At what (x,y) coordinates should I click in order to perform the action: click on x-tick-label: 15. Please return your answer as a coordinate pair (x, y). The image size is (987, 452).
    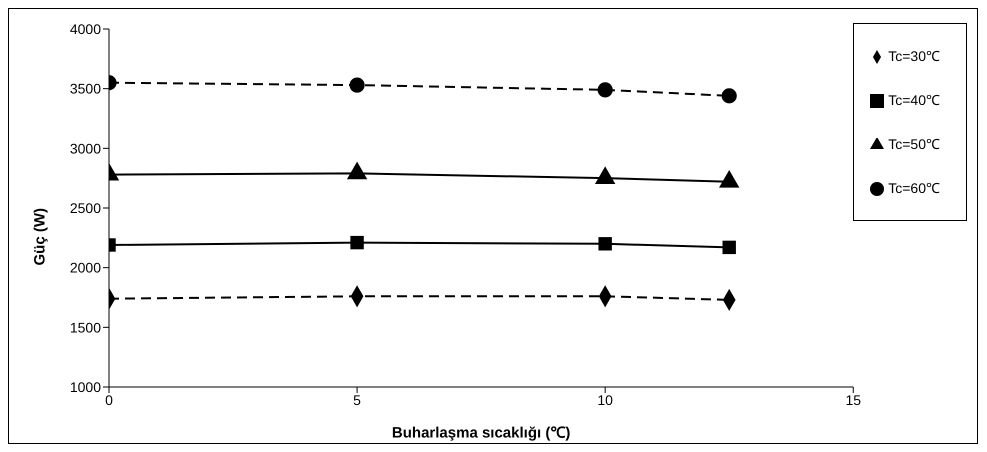
    Looking at the image, I should click on (853, 400).